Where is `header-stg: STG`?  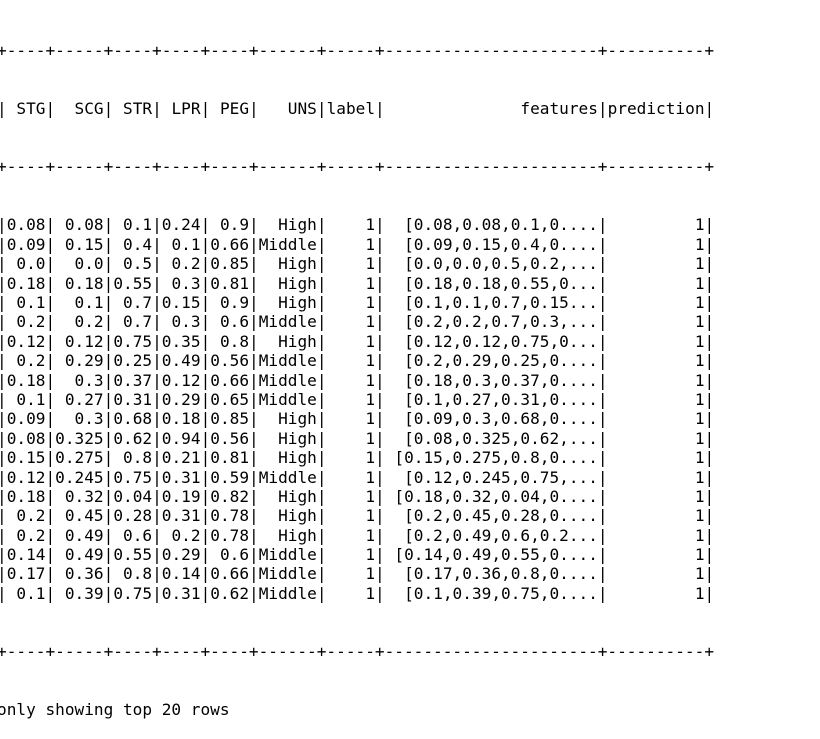
header-stg: STG is located at coordinates (26, 109).